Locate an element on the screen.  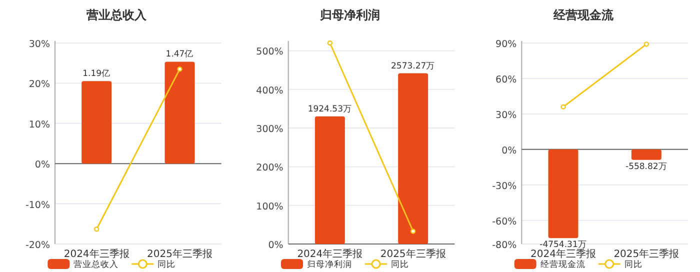
y-tick-label: 20% is located at coordinates (39, 84).